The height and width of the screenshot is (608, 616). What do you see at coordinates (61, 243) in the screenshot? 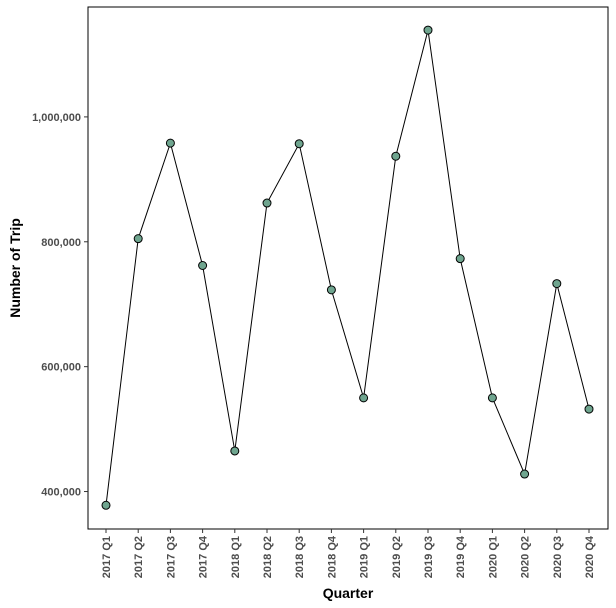
I see `y-tick-label: 800,000` at bounding box center [61, 243].